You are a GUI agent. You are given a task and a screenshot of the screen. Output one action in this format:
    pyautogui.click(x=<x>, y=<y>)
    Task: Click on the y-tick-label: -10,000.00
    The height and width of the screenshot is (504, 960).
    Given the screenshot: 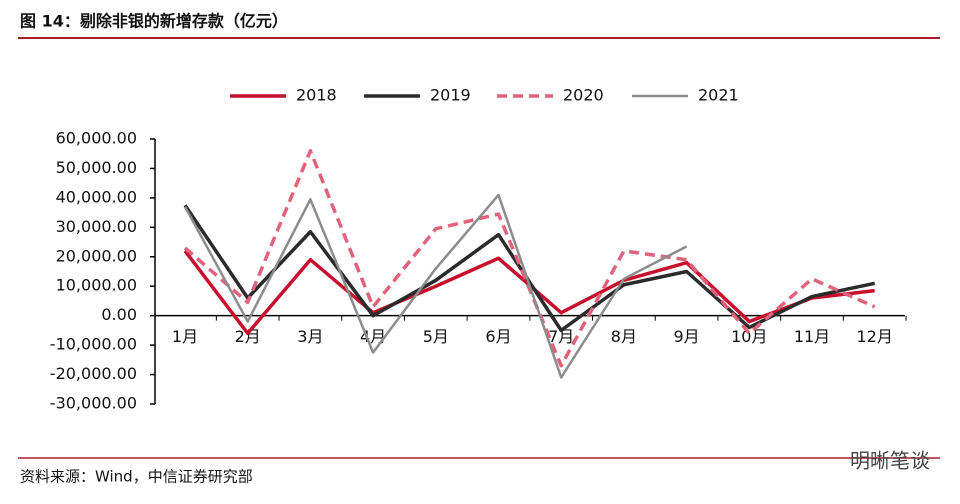 What is the action you would take?
    pyautogui.click(x=93, y=344)
    